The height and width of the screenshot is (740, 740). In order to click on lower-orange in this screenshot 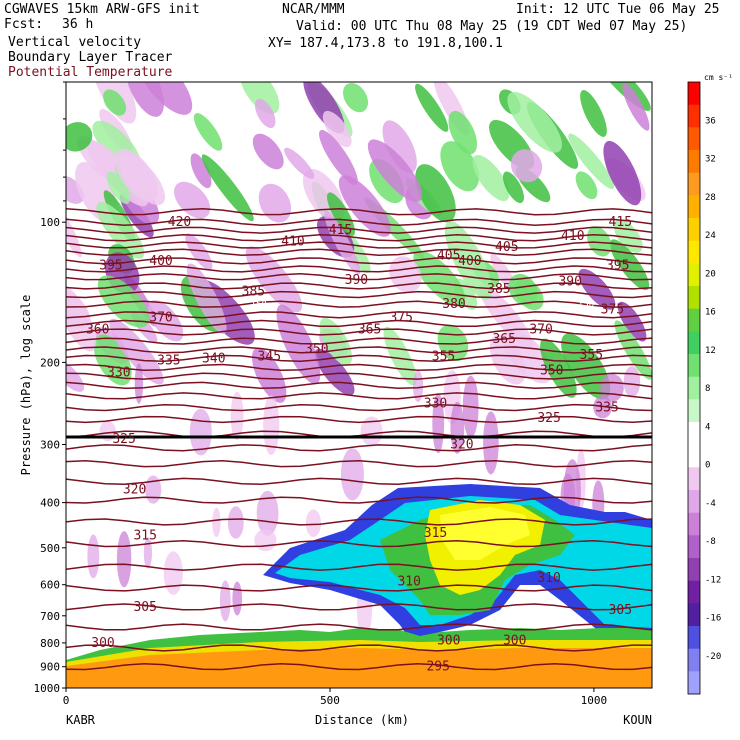, I will do `click(359, 668)`.